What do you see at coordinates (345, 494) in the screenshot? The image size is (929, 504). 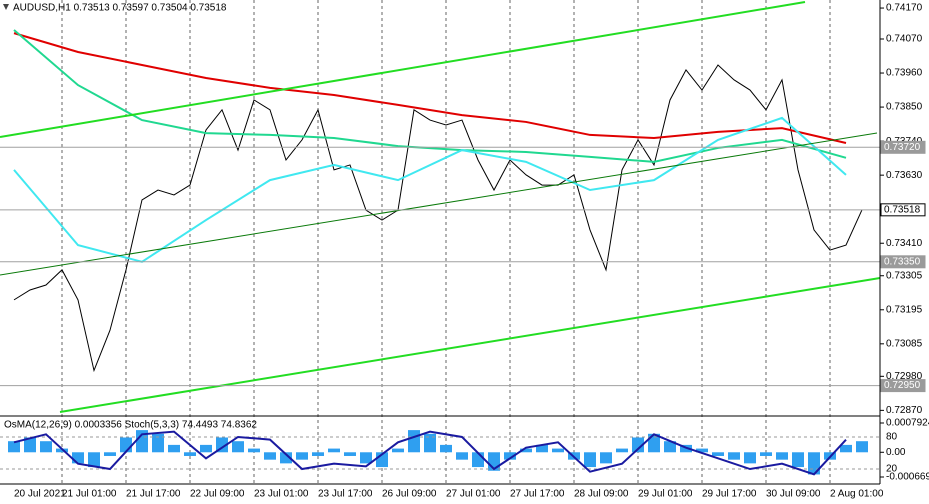 I see `x-tick-label: 23 Jul 17:00` at bounding box center [345, 494].